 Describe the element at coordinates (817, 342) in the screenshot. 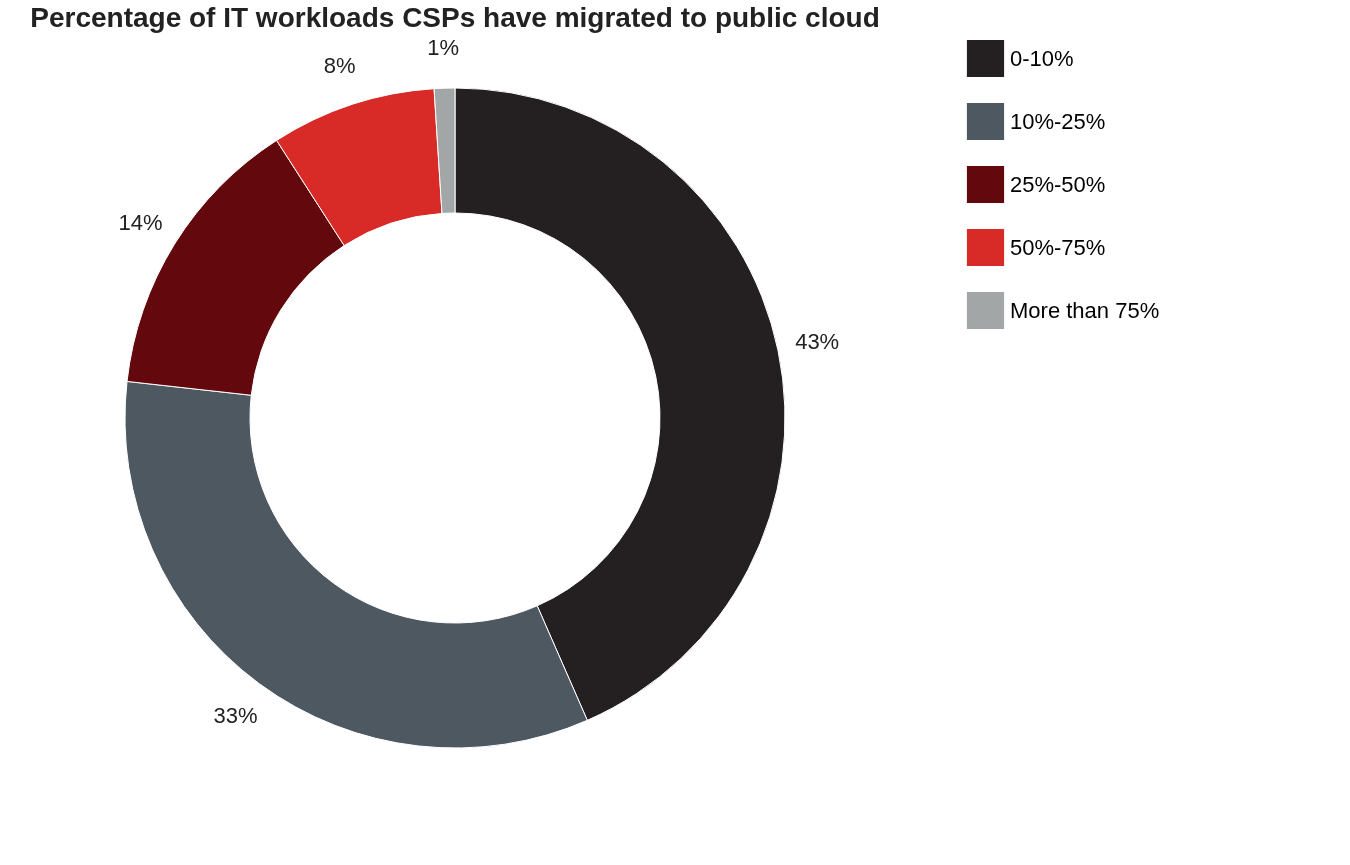

I see `data-label: 43%` at that location.